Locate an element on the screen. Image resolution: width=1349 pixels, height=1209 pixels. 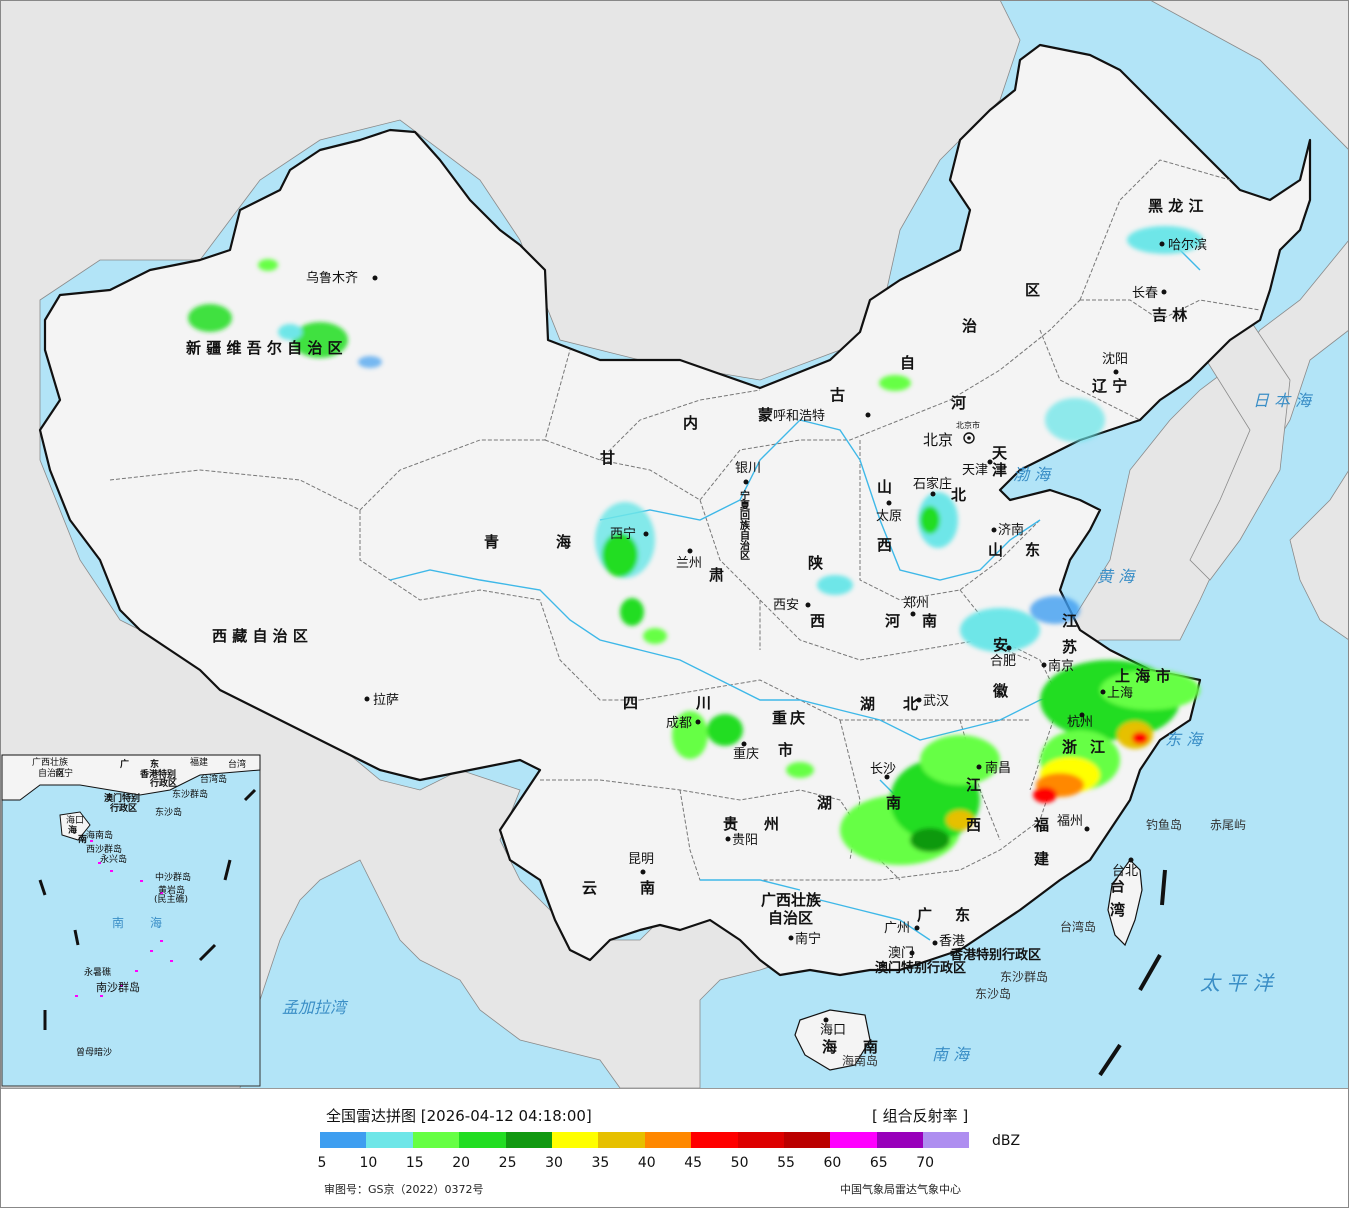
label-tai: 台 is located at coordinates (1117, 886).